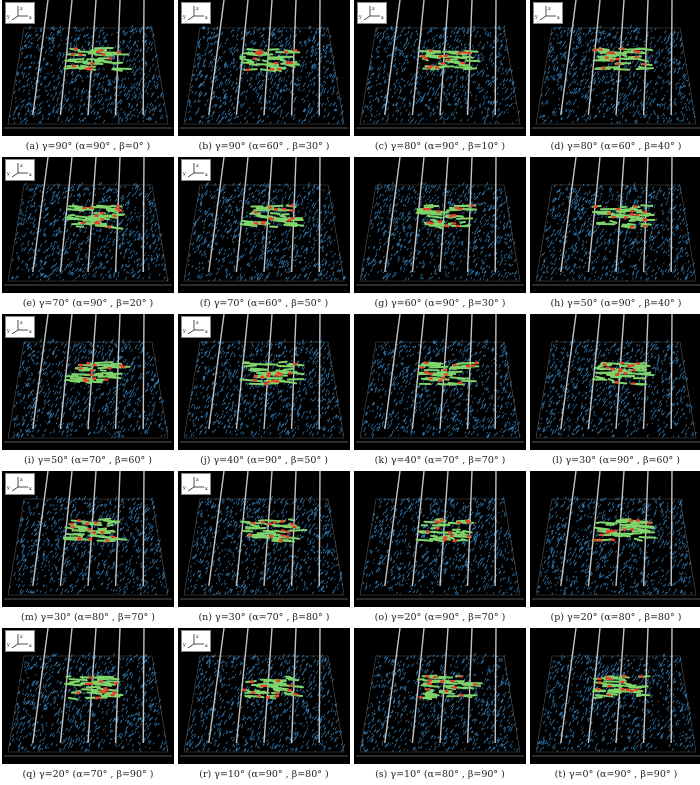 Image resolution: width=700 pixels, height=785 pixels. I want to click on panel-caption: (o) γ=20° (α=90° , β=70° ), so click(440, 617).